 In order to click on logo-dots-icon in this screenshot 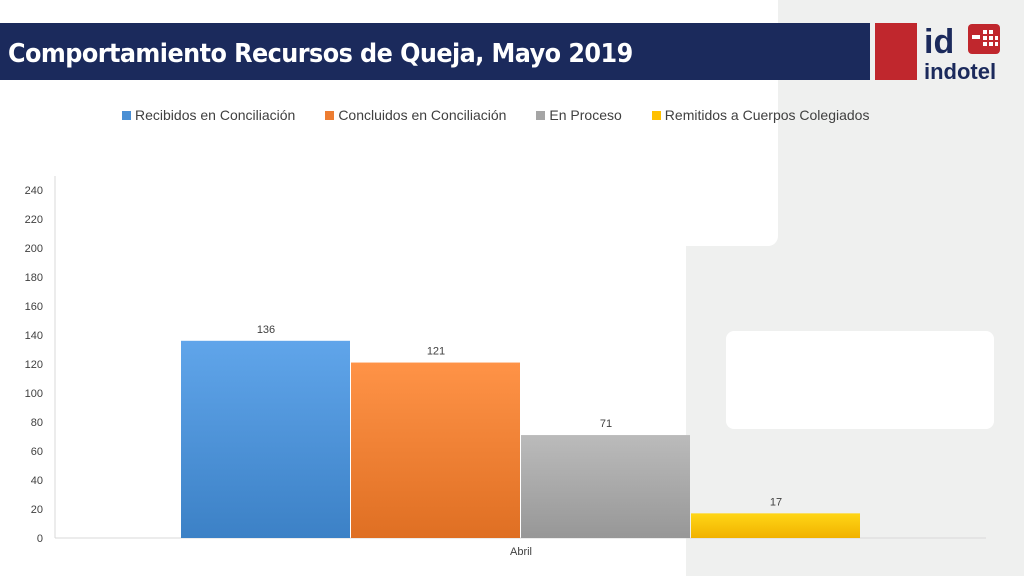, I will do `click(985, 38)`.